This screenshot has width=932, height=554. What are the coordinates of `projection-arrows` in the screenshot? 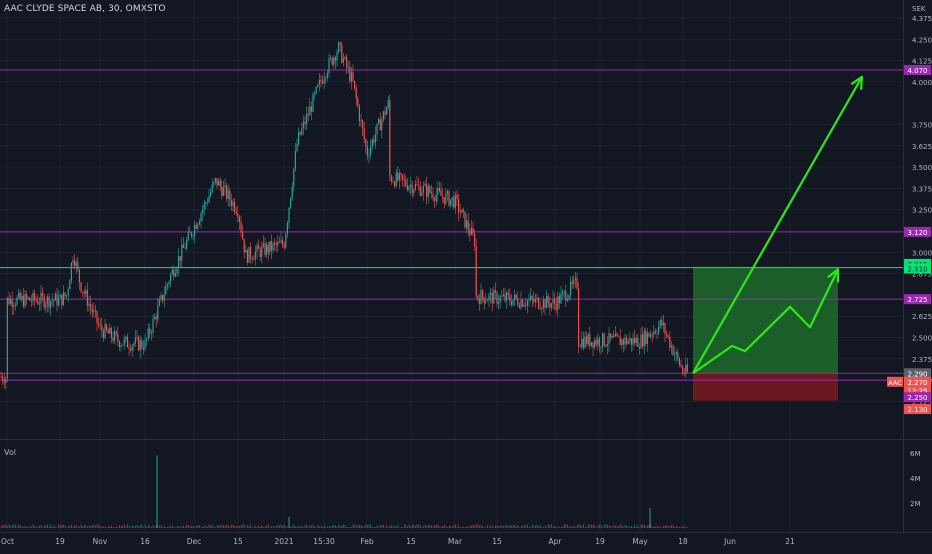 It's located at (778, 225).